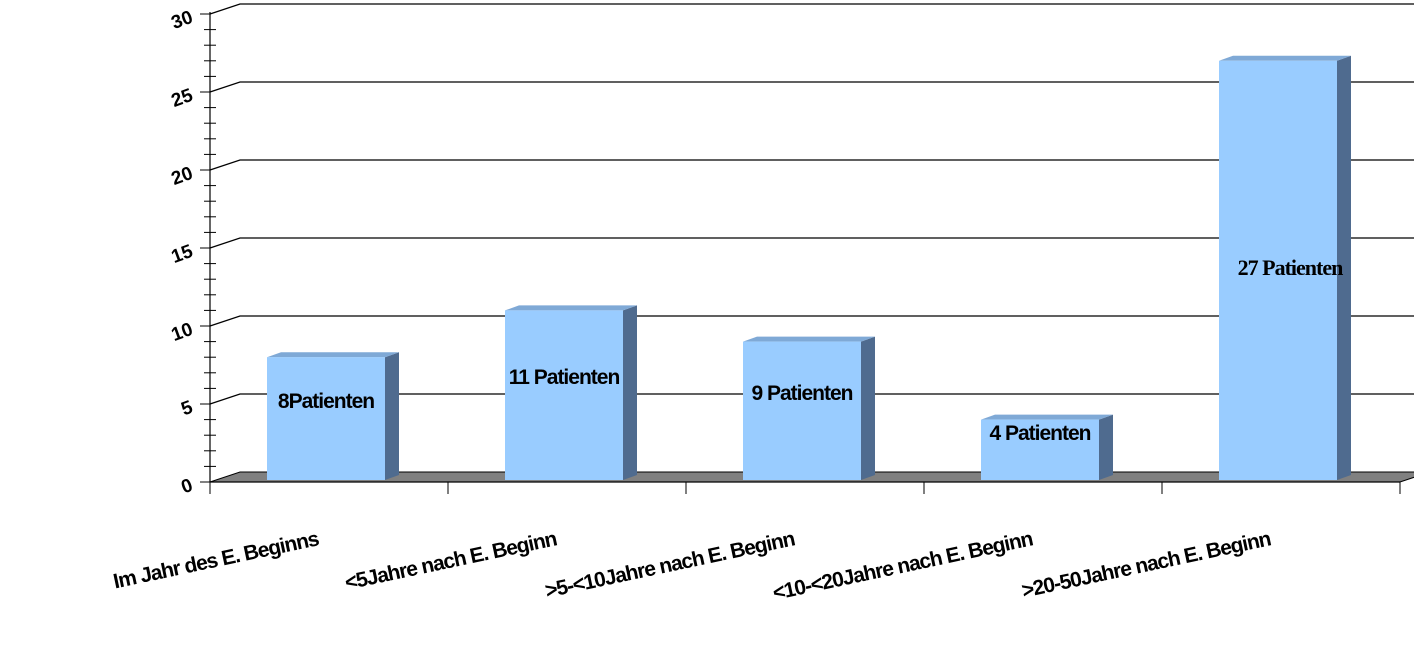 The height and width of the screenshot is (656, 1414). I want to click on y-tick-label: 25, so click(182, 98).